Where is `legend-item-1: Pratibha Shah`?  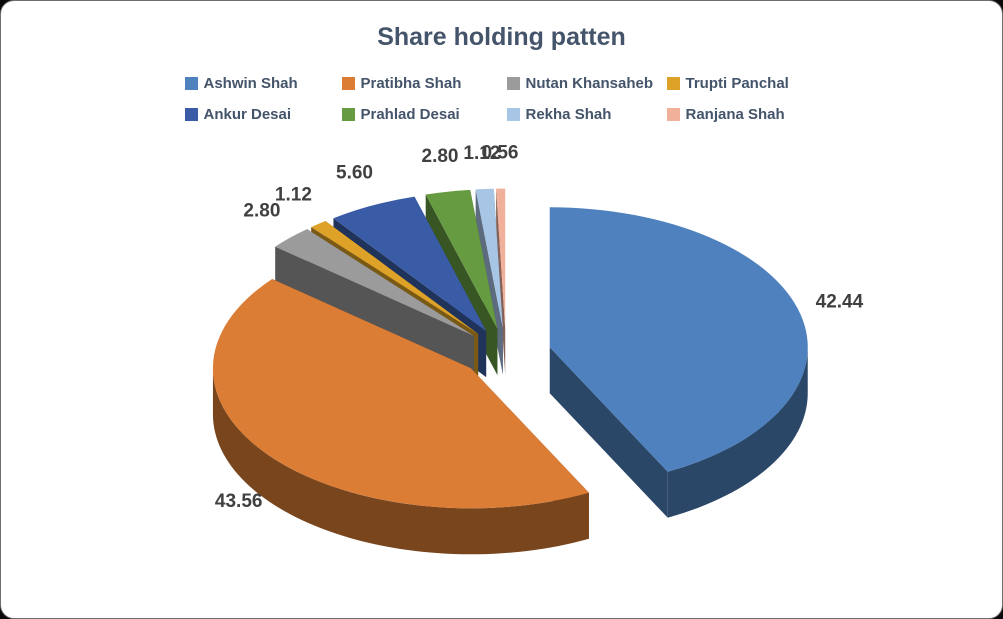
legend-item-1: Pratibha Shah is located at coordinates (424, 83).